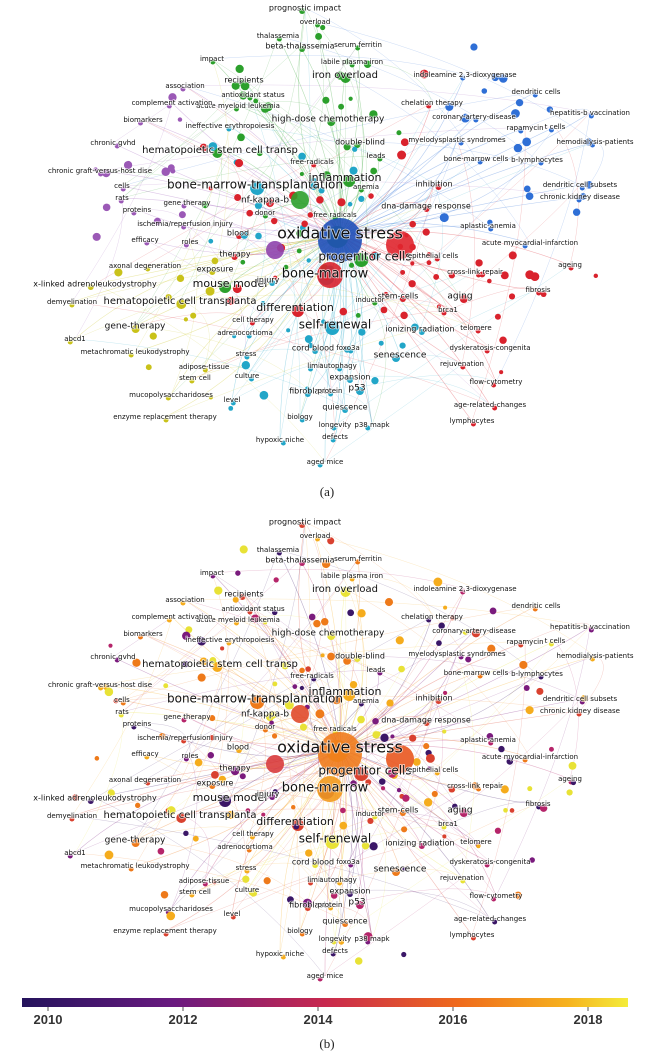 The height and width of the screenshot is (1055, 654). What do you see at coordinates (595, 142) in the screenshot?
I see `keyword: hemodialysis-patients` at bounding box center [595, 142].